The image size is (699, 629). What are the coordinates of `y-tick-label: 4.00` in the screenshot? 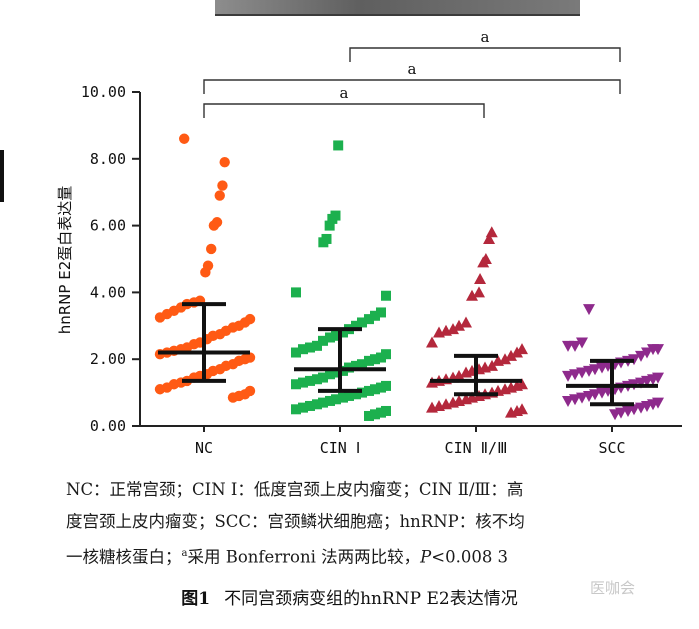 It's located at (108, 292).